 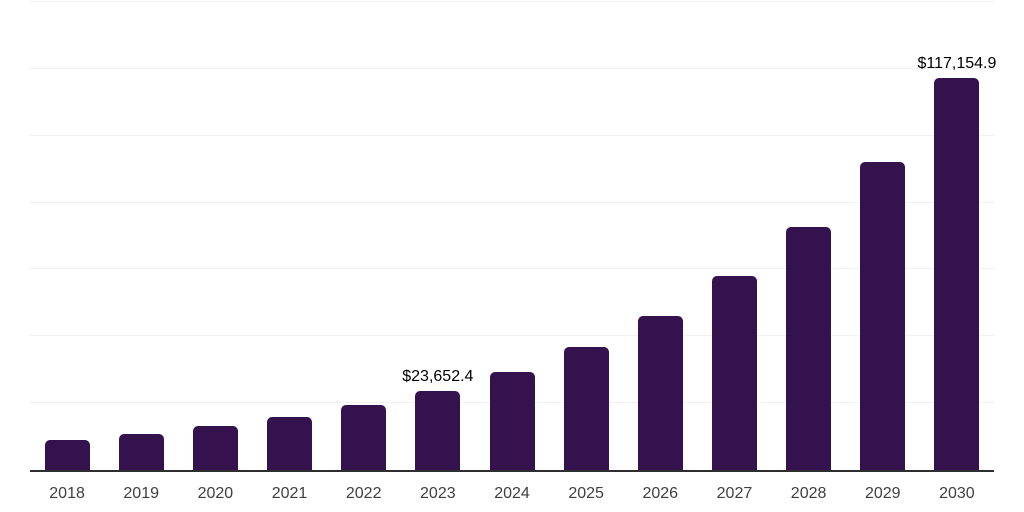 I want to click on x-axis-label-2023: 2023, so click(x=438, y=493).